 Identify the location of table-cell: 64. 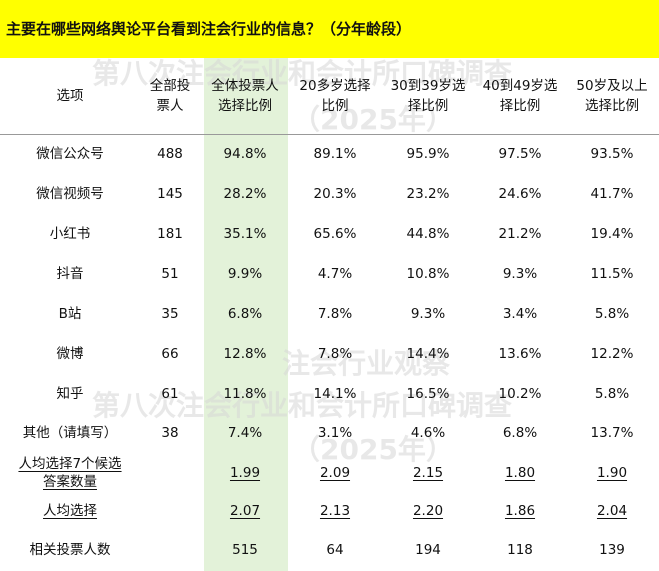
(335, 550).